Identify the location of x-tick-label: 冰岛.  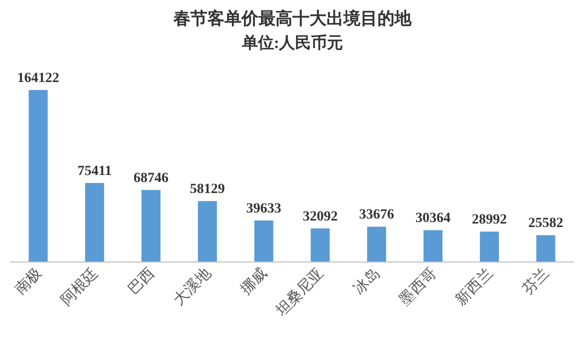
(367, 281).